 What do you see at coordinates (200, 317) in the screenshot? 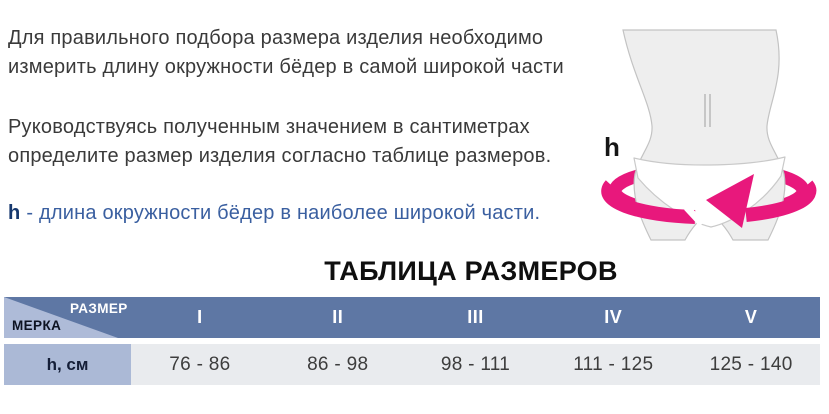
I see `size-column-header-1: I` at bounding box center [200, 317].